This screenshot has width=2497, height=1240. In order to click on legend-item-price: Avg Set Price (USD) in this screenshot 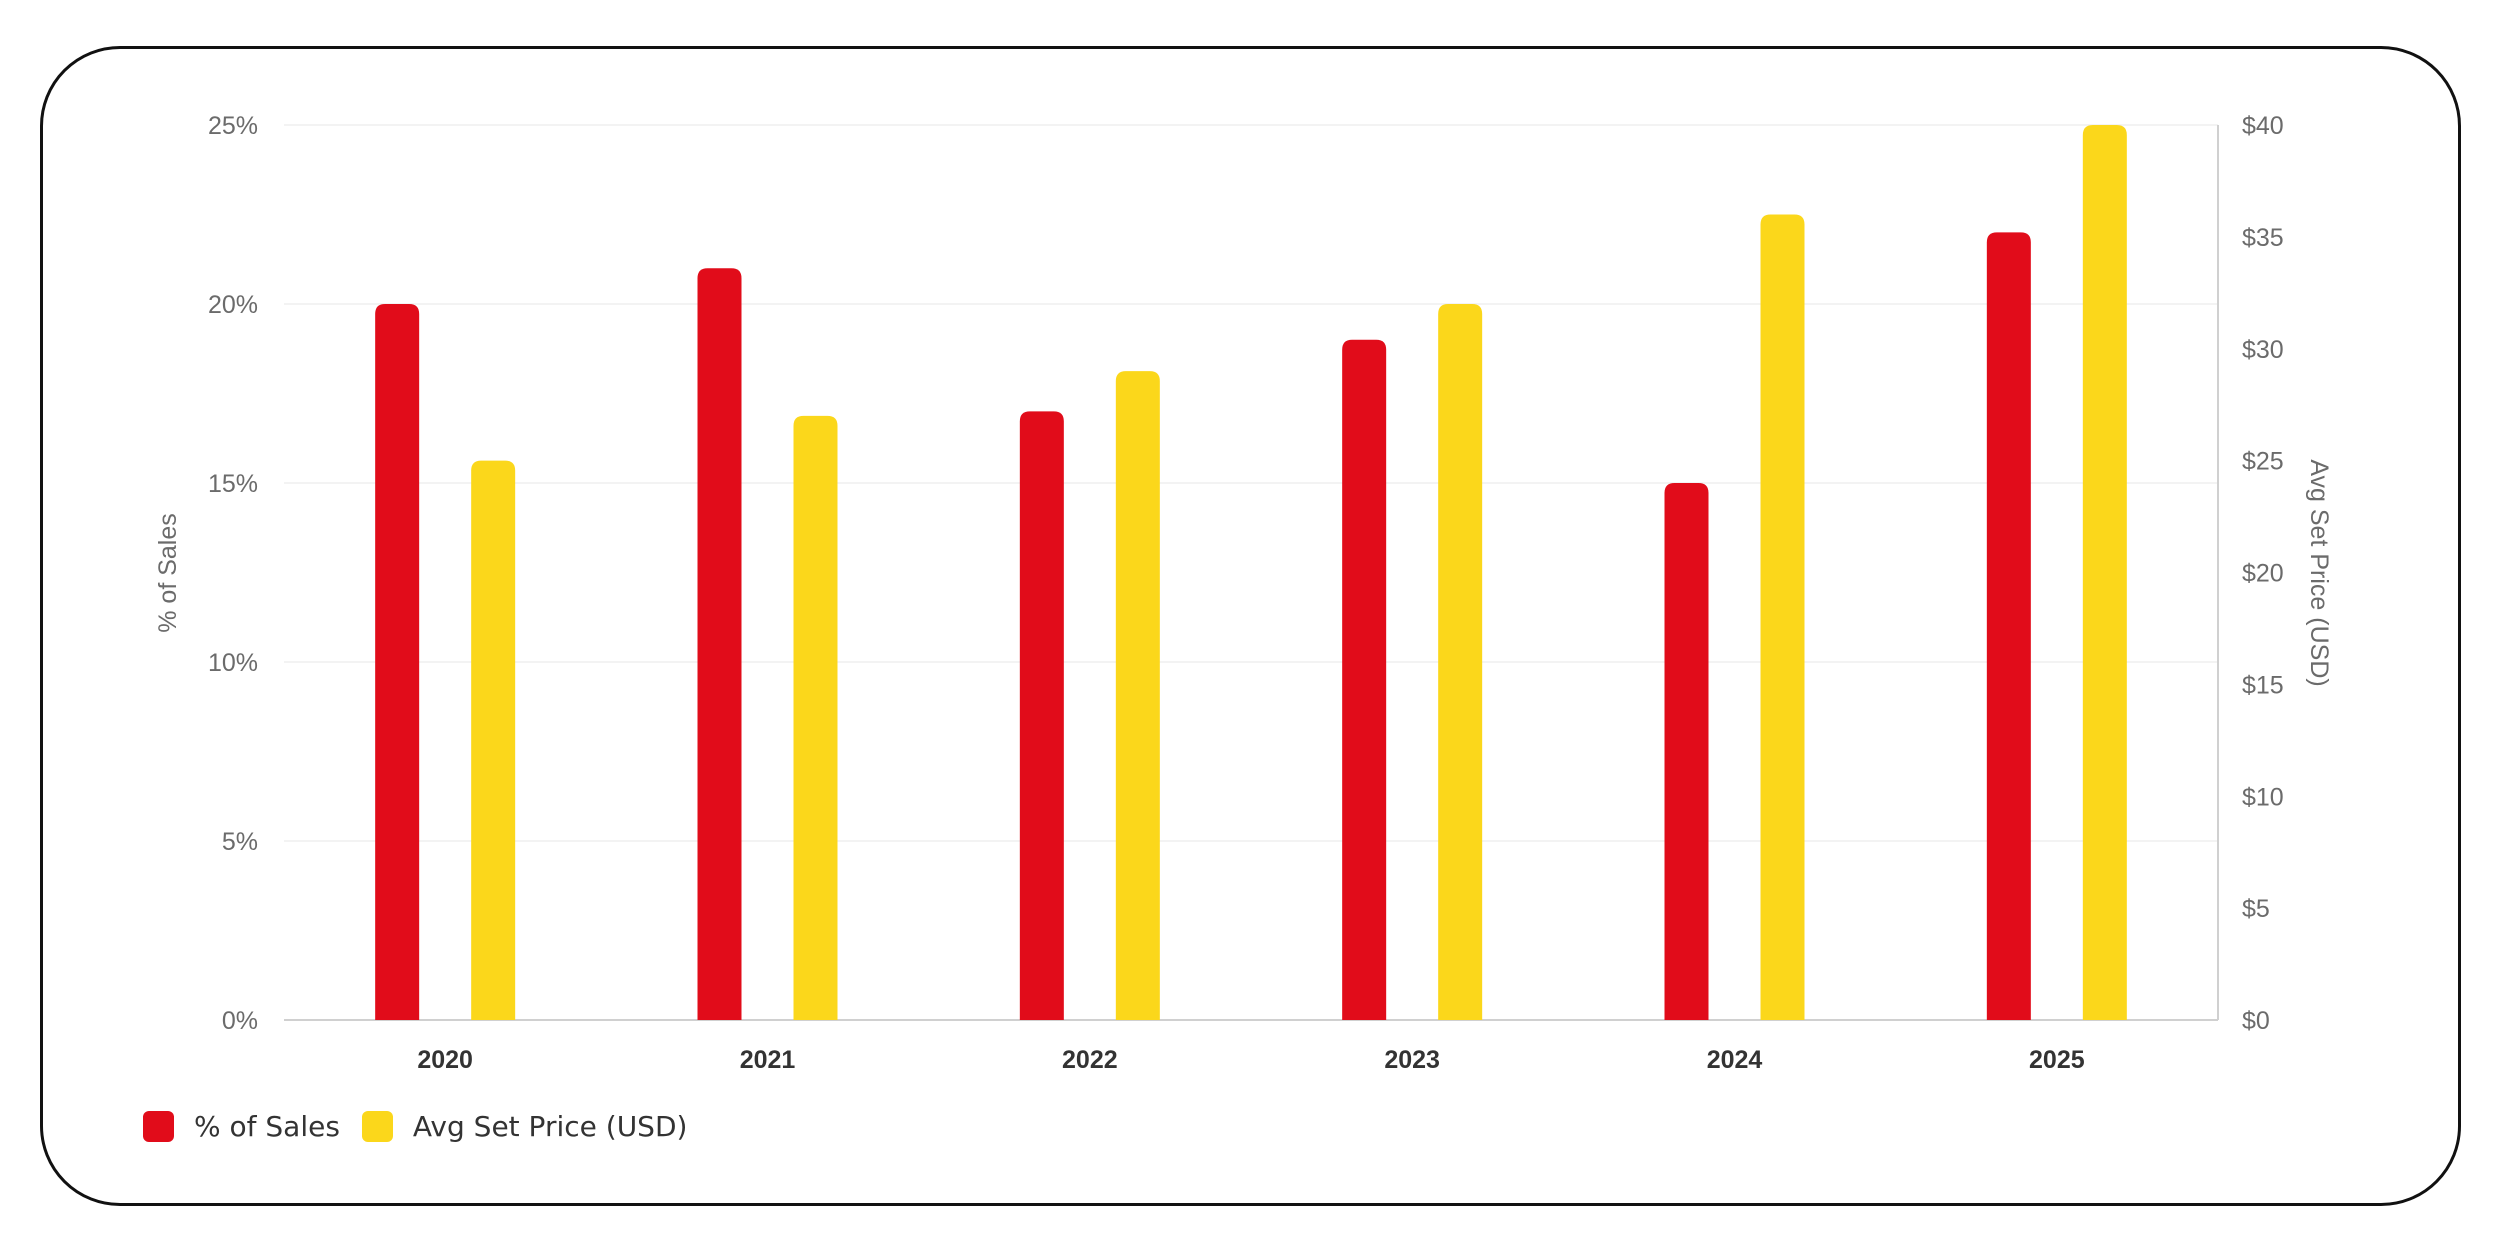, I will do `click(524, 1126)`.